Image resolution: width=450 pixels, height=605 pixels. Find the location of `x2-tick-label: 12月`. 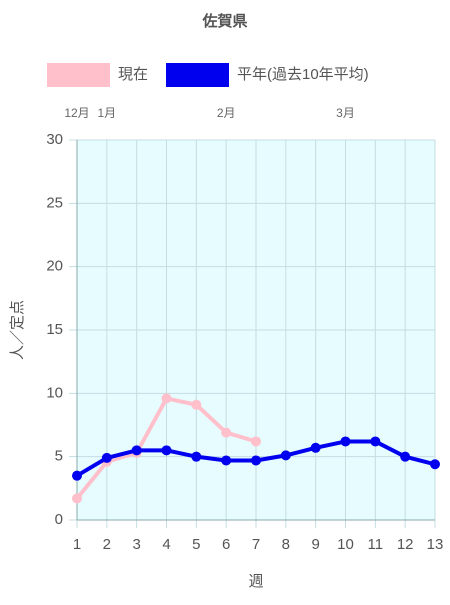

x2-tick-label: 12月 is located at coordinates (76, 113).